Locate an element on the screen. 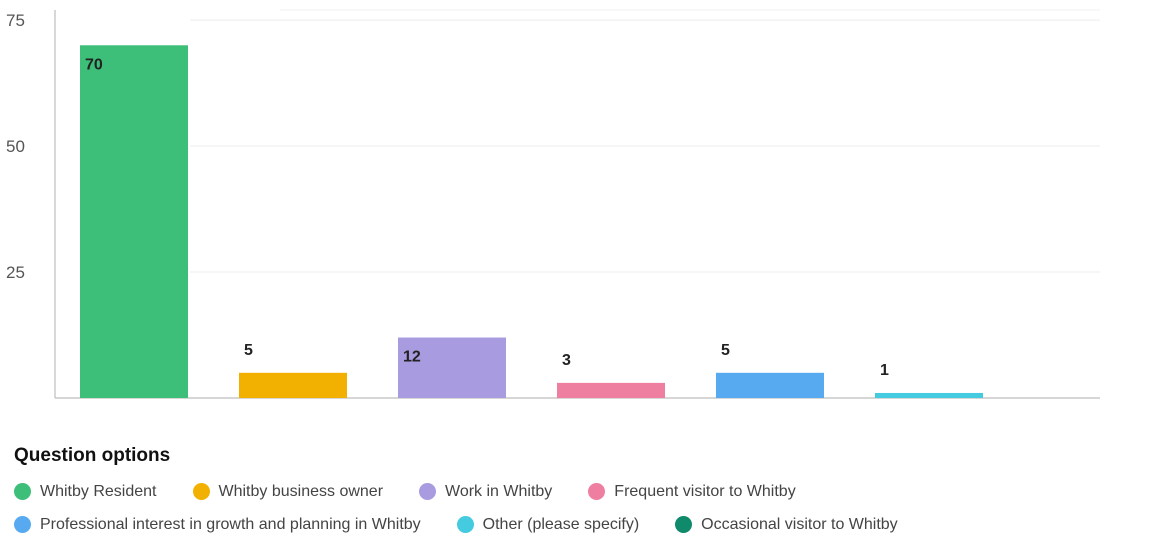 The image size is (1175, 541). legend-label-whitby-resident: Whitby Resident is located at coordinates (98, 491).